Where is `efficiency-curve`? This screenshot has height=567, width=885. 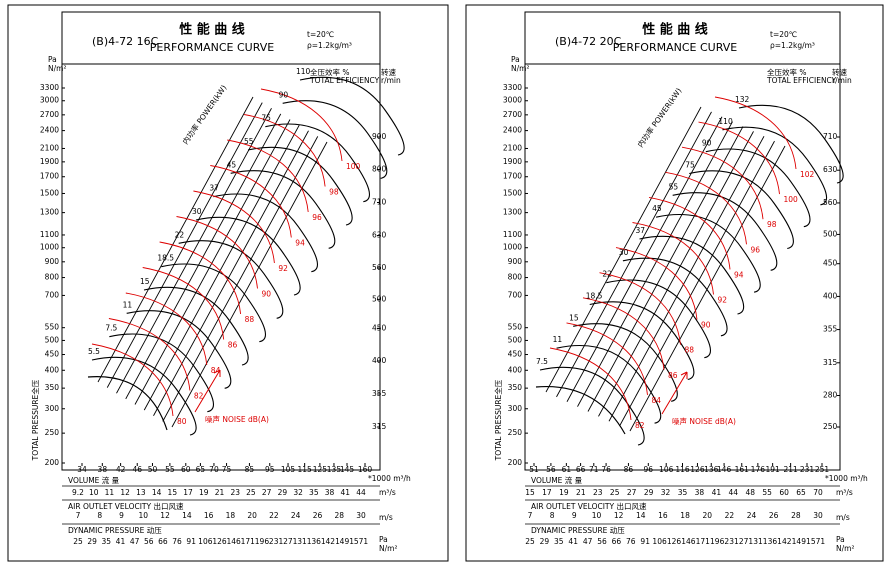
efficiency-curve is located at coordinates (623, 333).